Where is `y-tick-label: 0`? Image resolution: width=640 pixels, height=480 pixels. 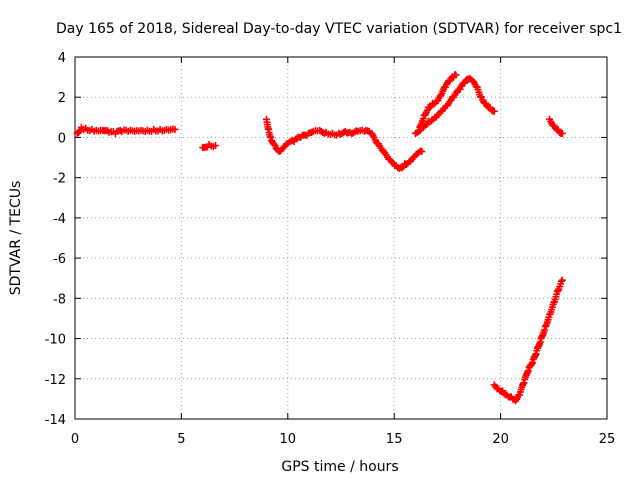 y-tick-label: 0 is located at coordinates (62, 138).